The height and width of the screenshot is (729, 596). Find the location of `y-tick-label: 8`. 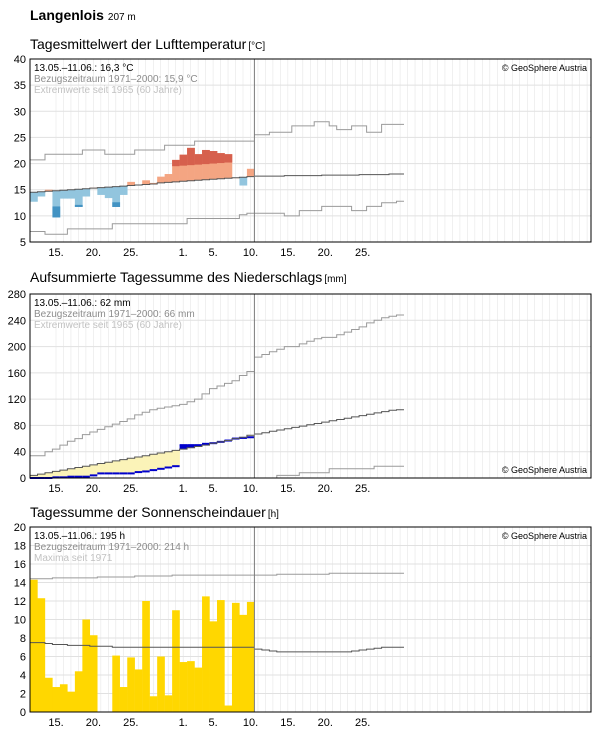

y-tick-label: 8 is located at coordinates (23, 639).